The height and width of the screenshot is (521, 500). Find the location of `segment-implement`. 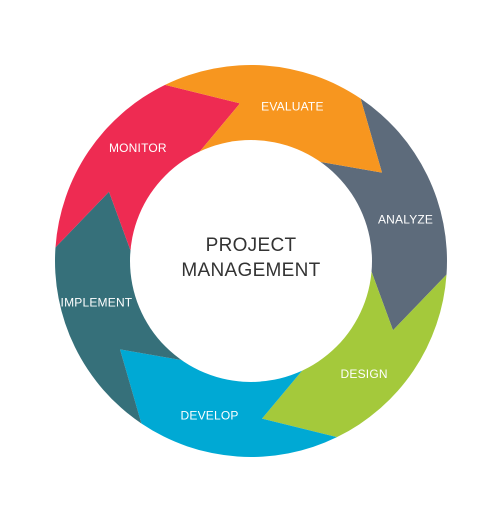

segment-implement is located at coordinates (119, 307).